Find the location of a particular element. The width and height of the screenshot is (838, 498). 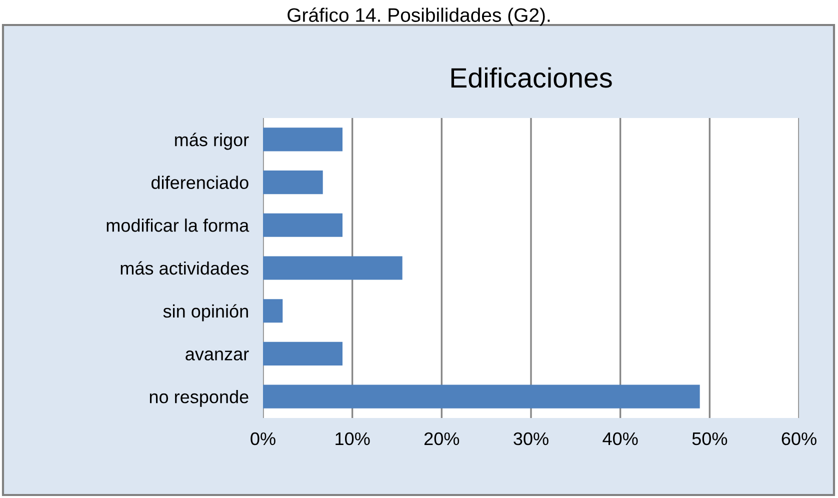

text: Gráfico 14. Posibilidades (G2). is located at coordinates (419, 16).